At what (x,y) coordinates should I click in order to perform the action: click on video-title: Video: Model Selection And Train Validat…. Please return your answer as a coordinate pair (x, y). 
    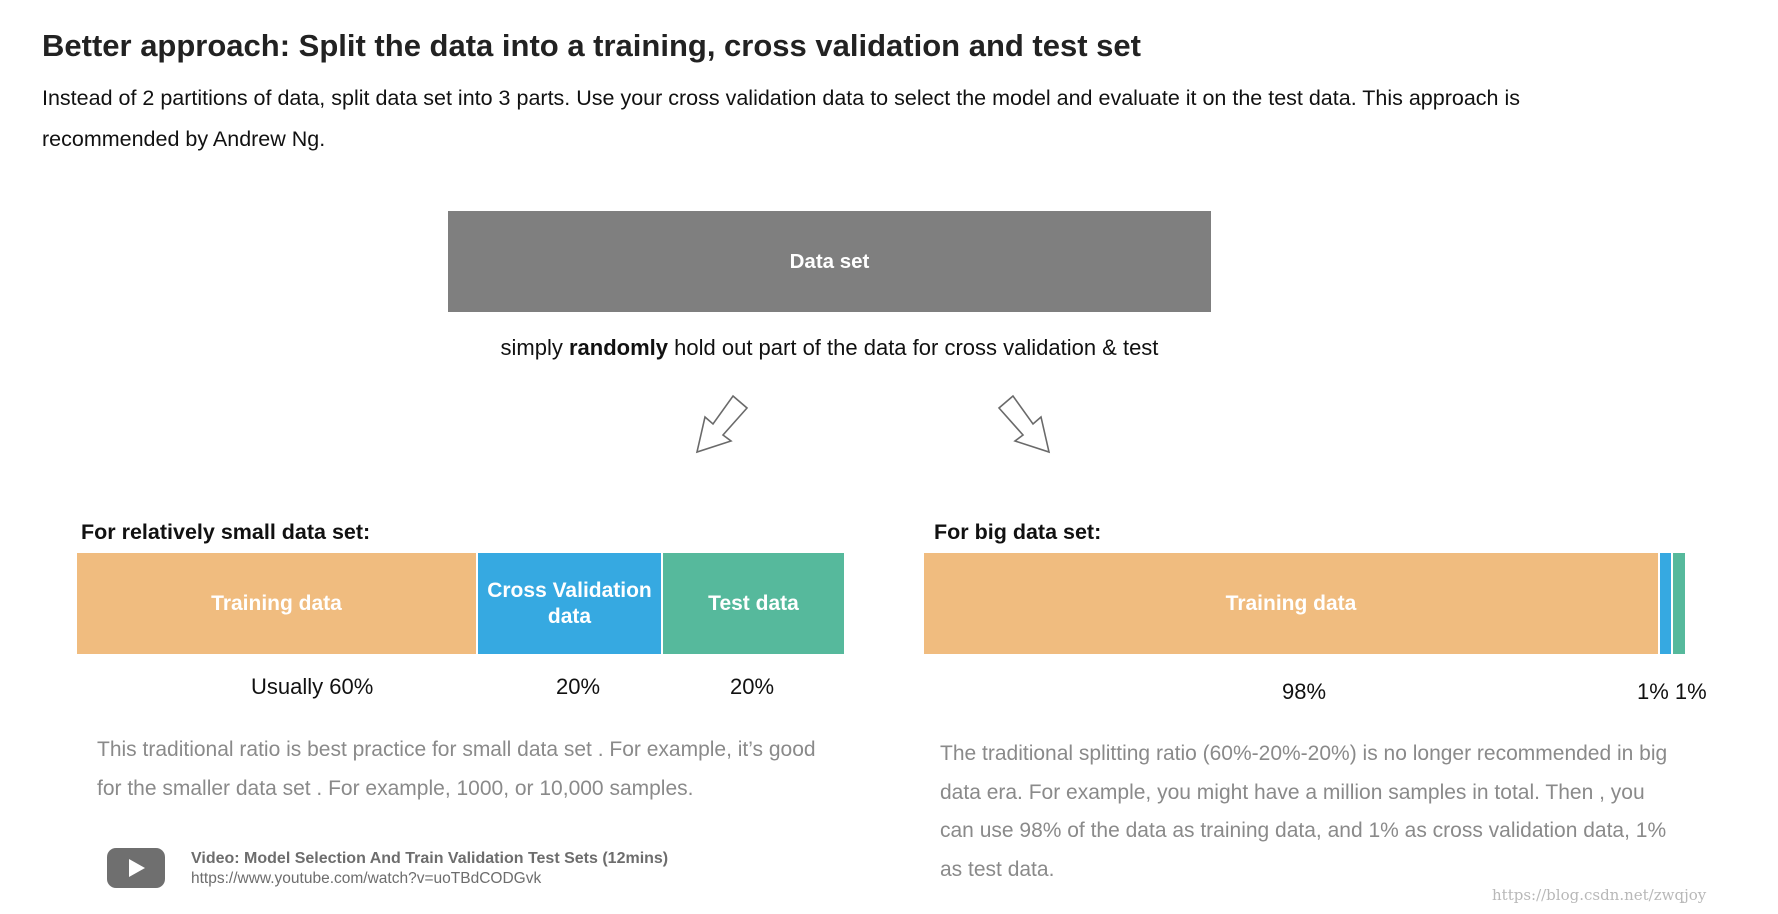
    Looking at the image, I should click on (430, 858).